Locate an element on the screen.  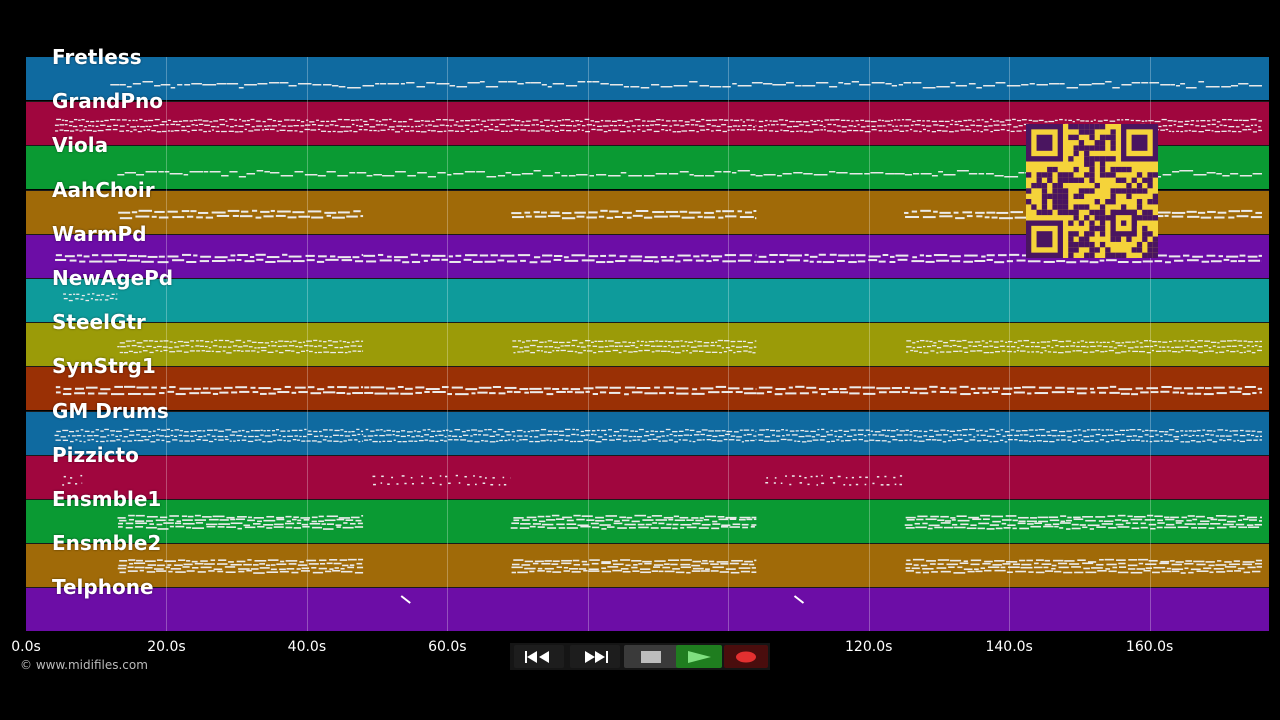
record-button is located at coordinates (746, 656).